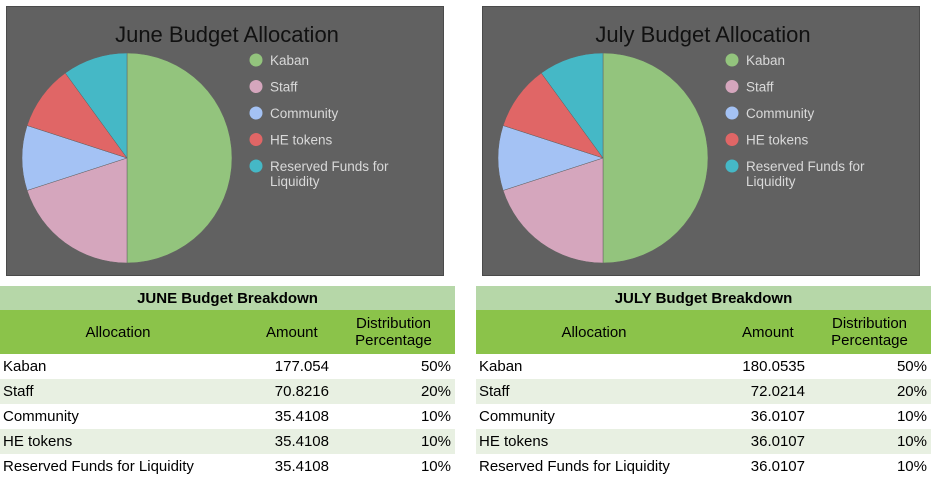  I want to click on table-row: Reserved Funds for Liquidity 36.0107 10%, so click(703, 466).